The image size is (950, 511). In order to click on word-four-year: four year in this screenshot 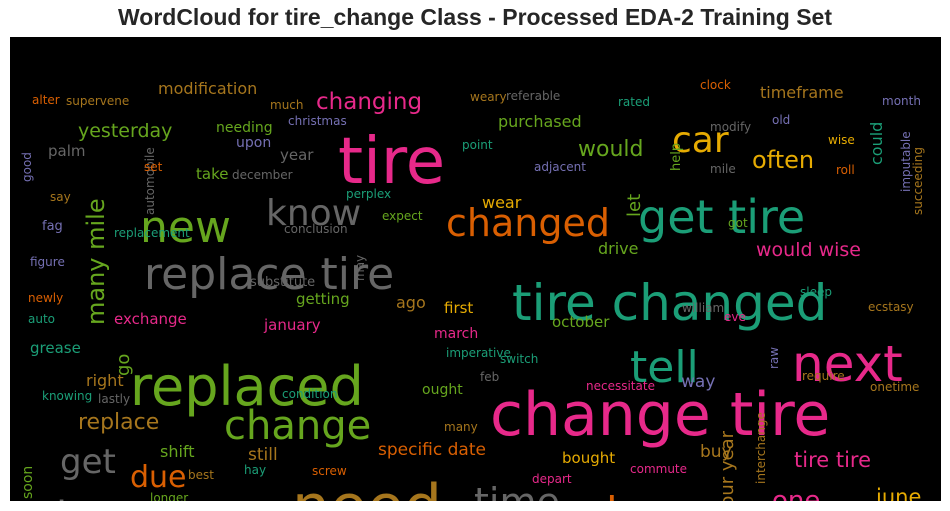, I will do `click(727, 465)`.